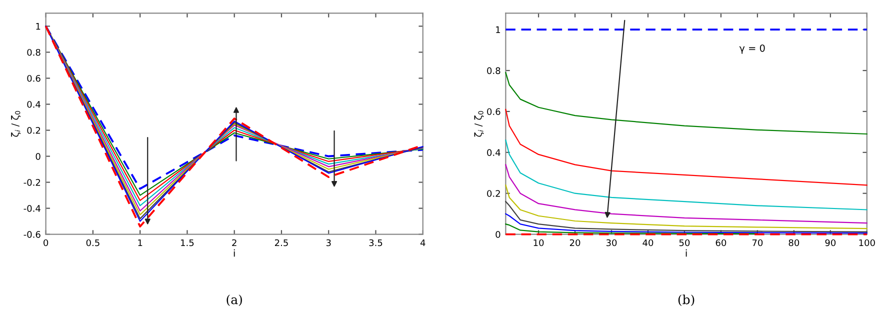  What do you see at coordinates (423, 242) in the screenshot?
I see `x-tick-label: 4` at bounding box center [423, 242].